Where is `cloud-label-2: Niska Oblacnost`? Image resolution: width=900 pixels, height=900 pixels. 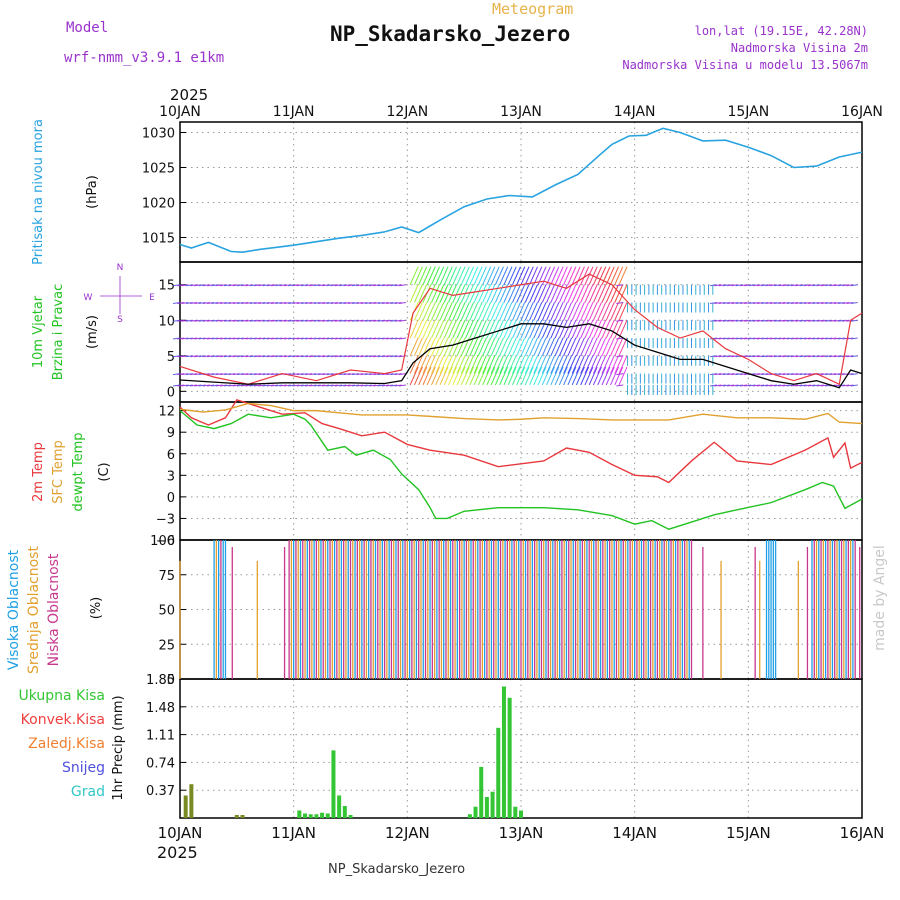 cloud-label-2: Niska Oblacnost is located at coordinates (54, 609).